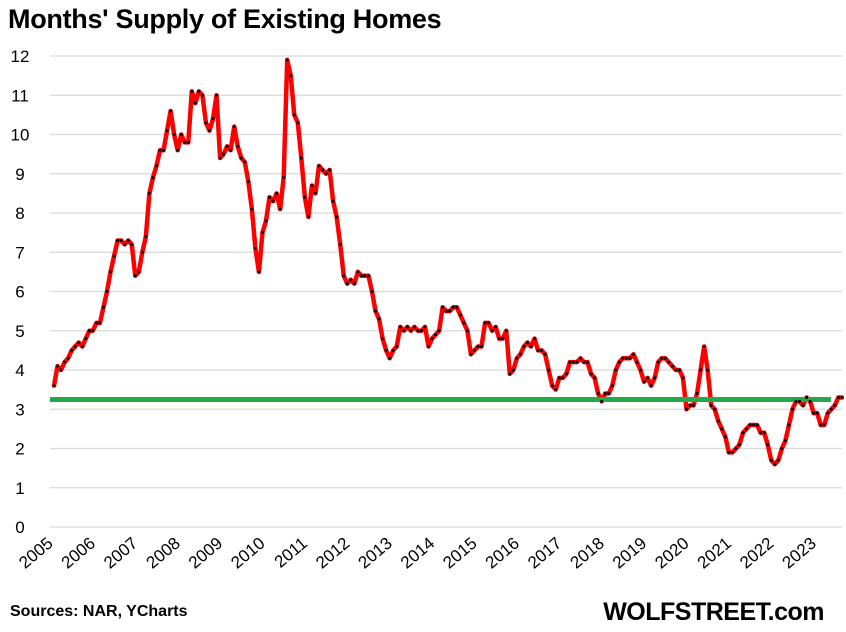 This screenshot has width=846, height=632. What do you see at coordinates (19, 292) in the screenshot?
I see `y-tick-label: 6` at bounding box center [19, 292].